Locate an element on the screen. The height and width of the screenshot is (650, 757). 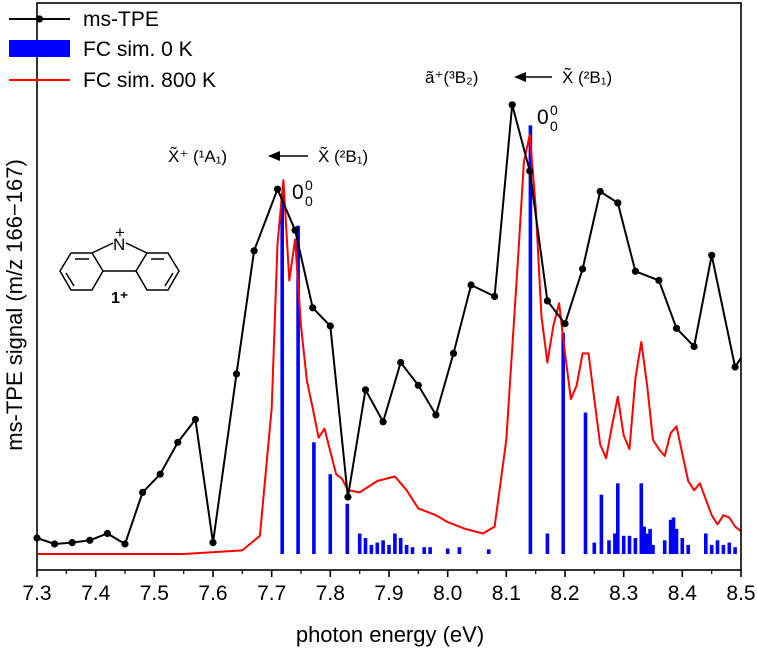
x-tick-label-5: 7.8 is located at coordinates (330, 593).